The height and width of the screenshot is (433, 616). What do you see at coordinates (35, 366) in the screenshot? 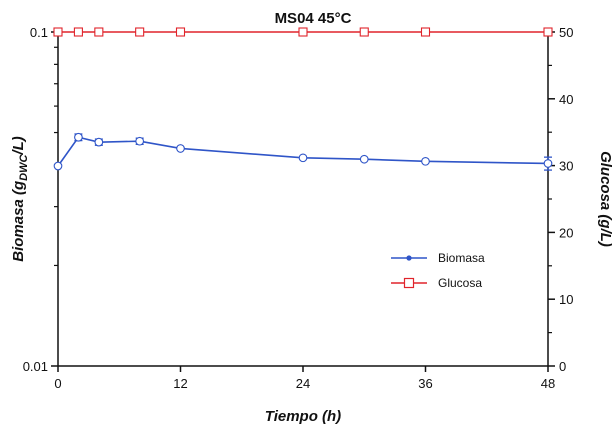
I see `left-tick-label: 0.01` at bounding box center [35, 366].